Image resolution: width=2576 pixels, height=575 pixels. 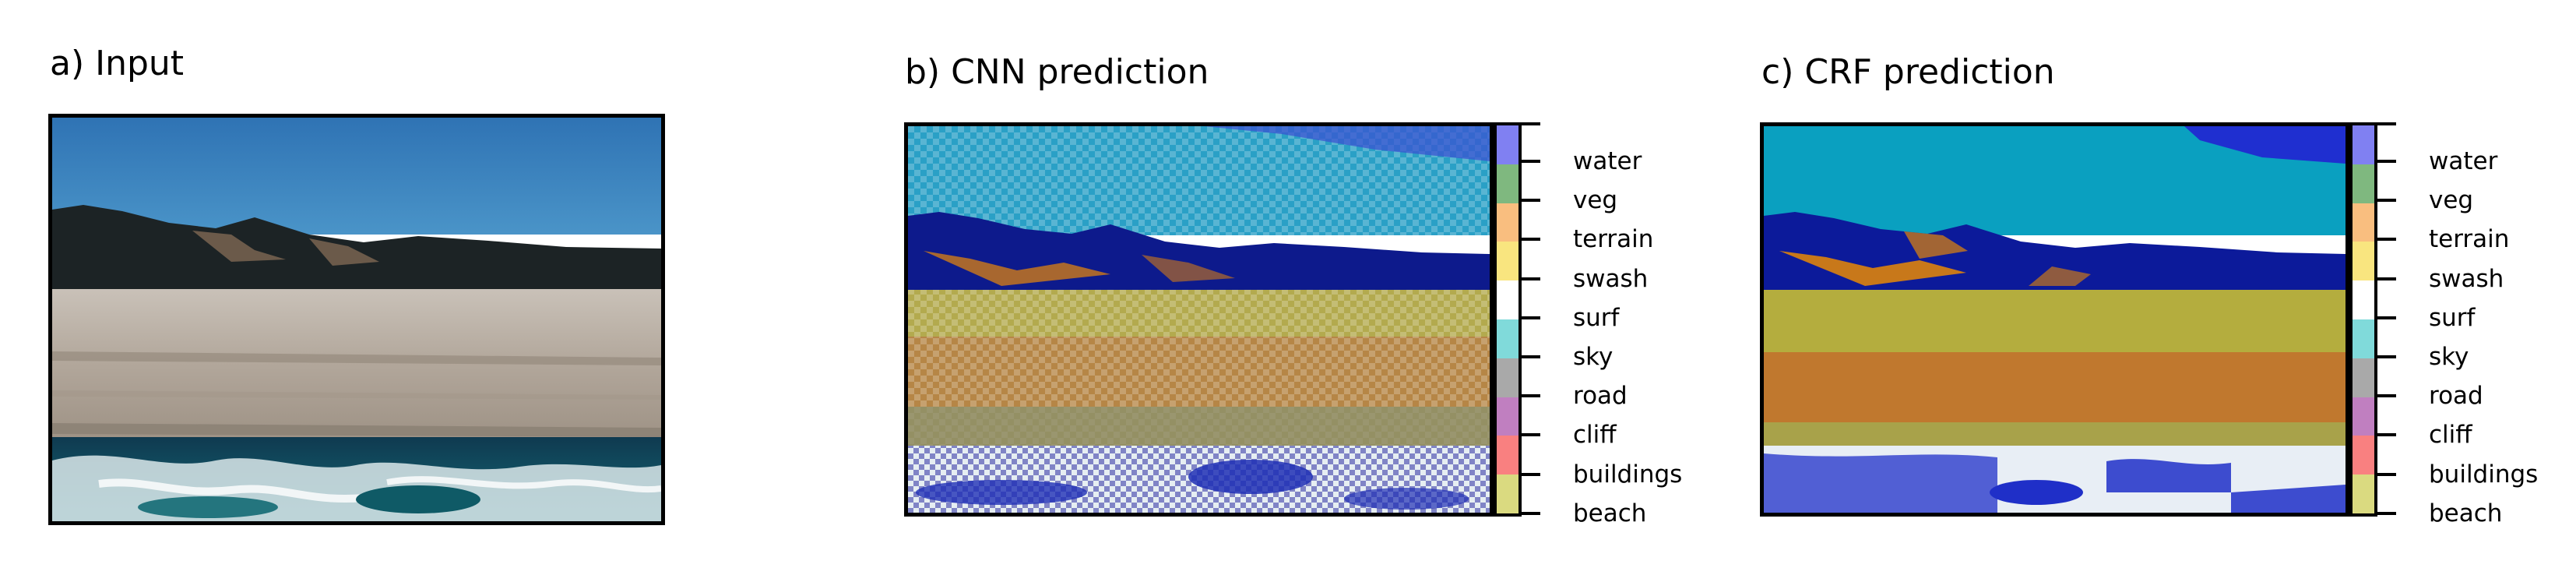 What do you see at coordinates (1057, 72) in the screenshot?
I see `panel-b-title: b) CNN prediction` at bounding box center [1057, 72].